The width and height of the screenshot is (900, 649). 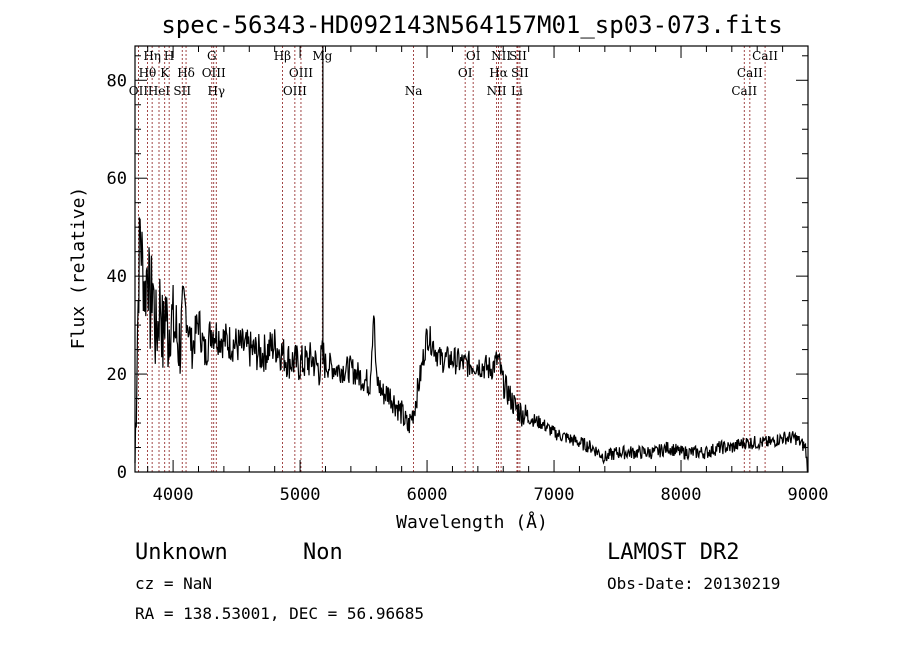 I want to click on line-label-20: Hα, so click(x=498, y=73).